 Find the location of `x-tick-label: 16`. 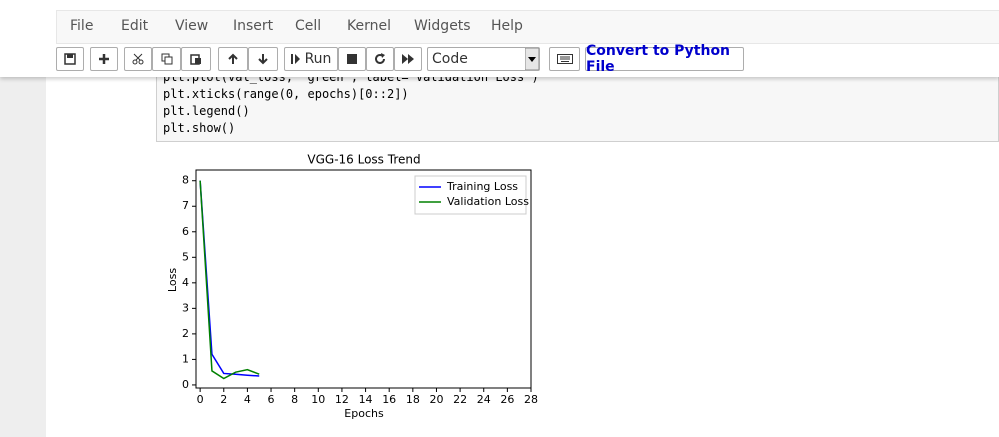

x-tick-label: 16 is located at coordinates (389, 399).